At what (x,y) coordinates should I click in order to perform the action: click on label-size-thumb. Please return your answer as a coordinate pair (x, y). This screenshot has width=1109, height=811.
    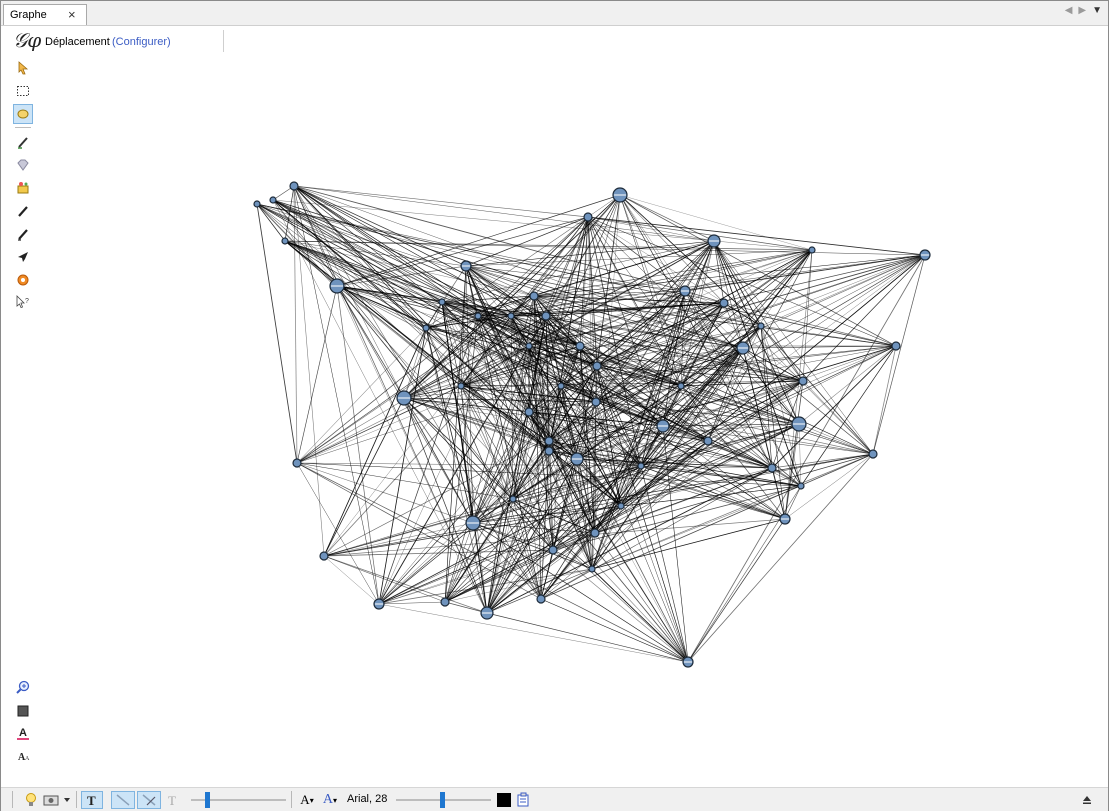
    Looking at the image, I should click on (442, 800).